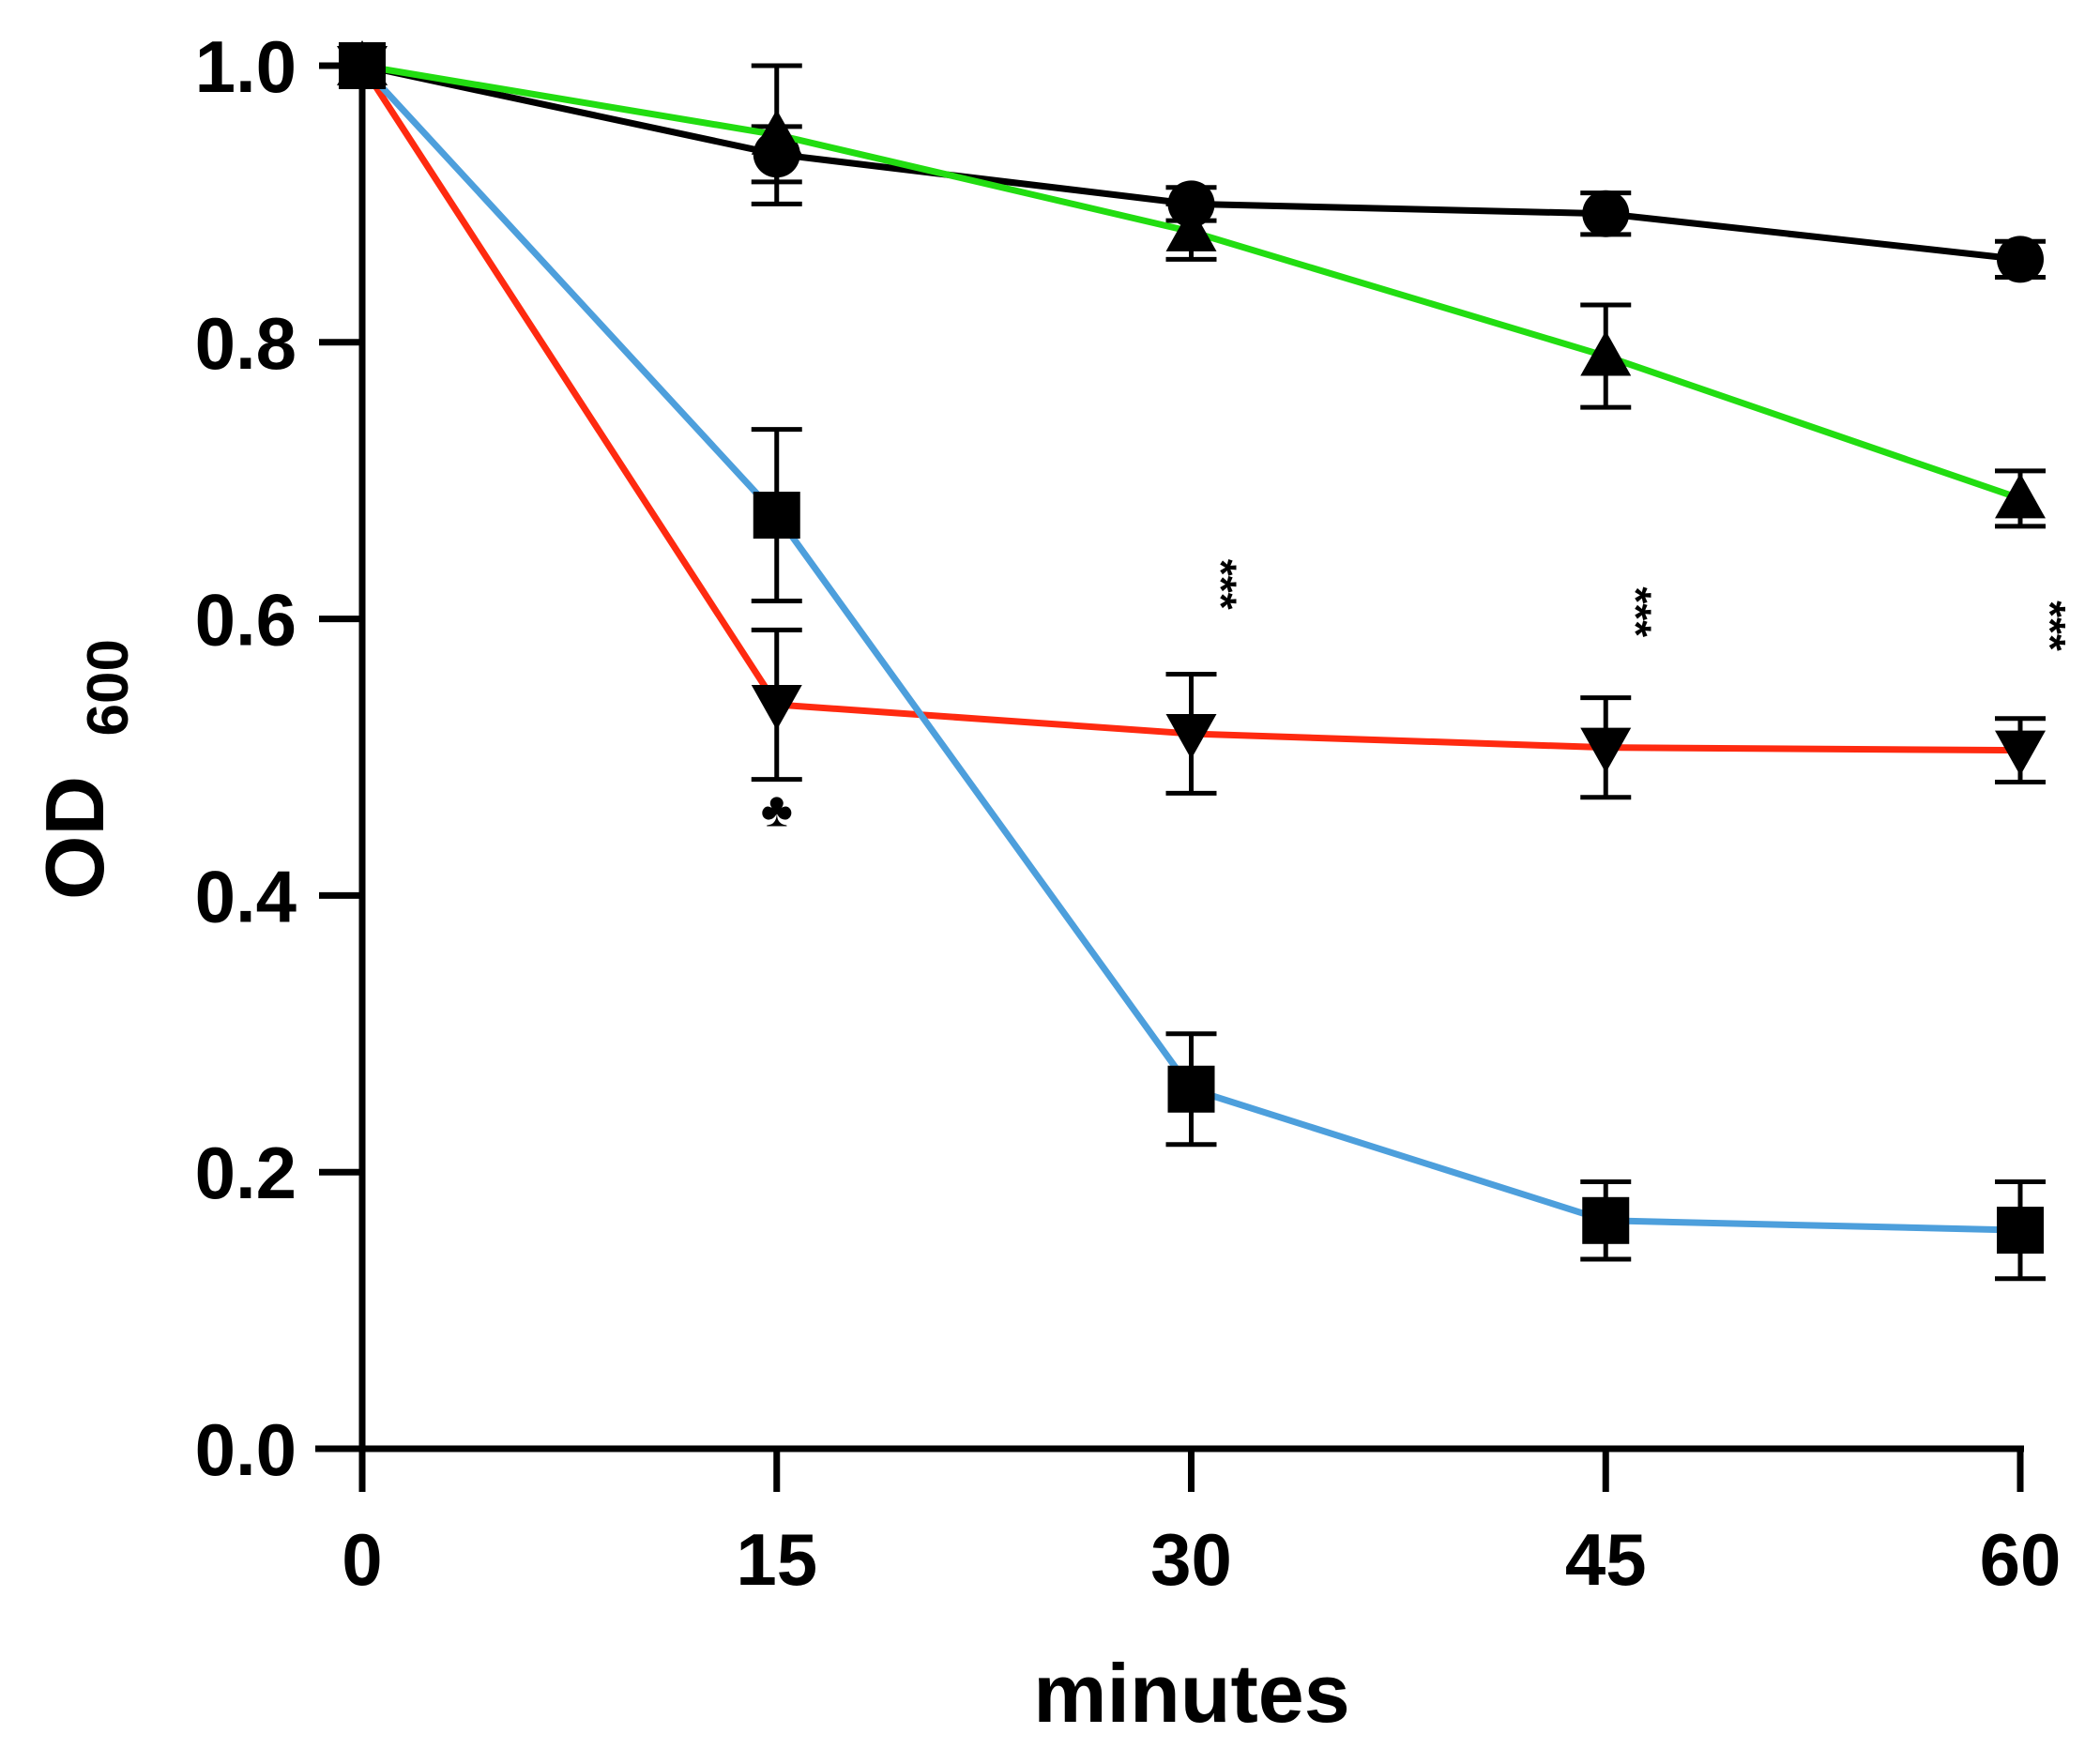 Image resolution: width=2085 pixels, height=1764 pixels. Describe the element at coordinates (84, 769) in the screenshot. I see `y-axis-title: OD 600` at that location.